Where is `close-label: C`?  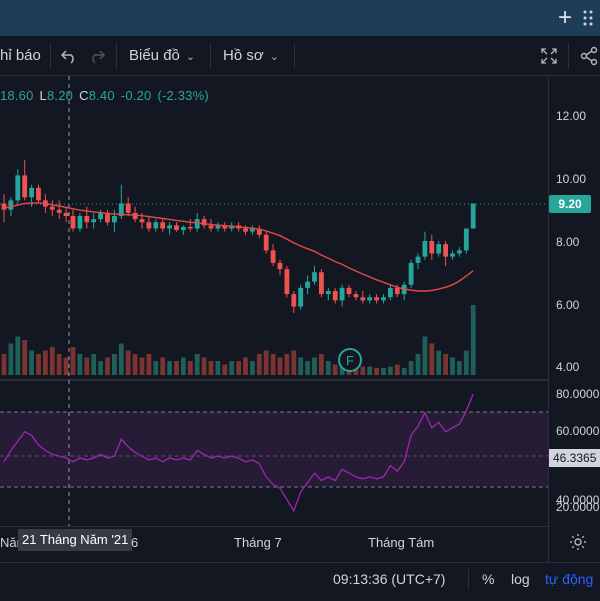
close-label: C is located at coordinates (84, 95).